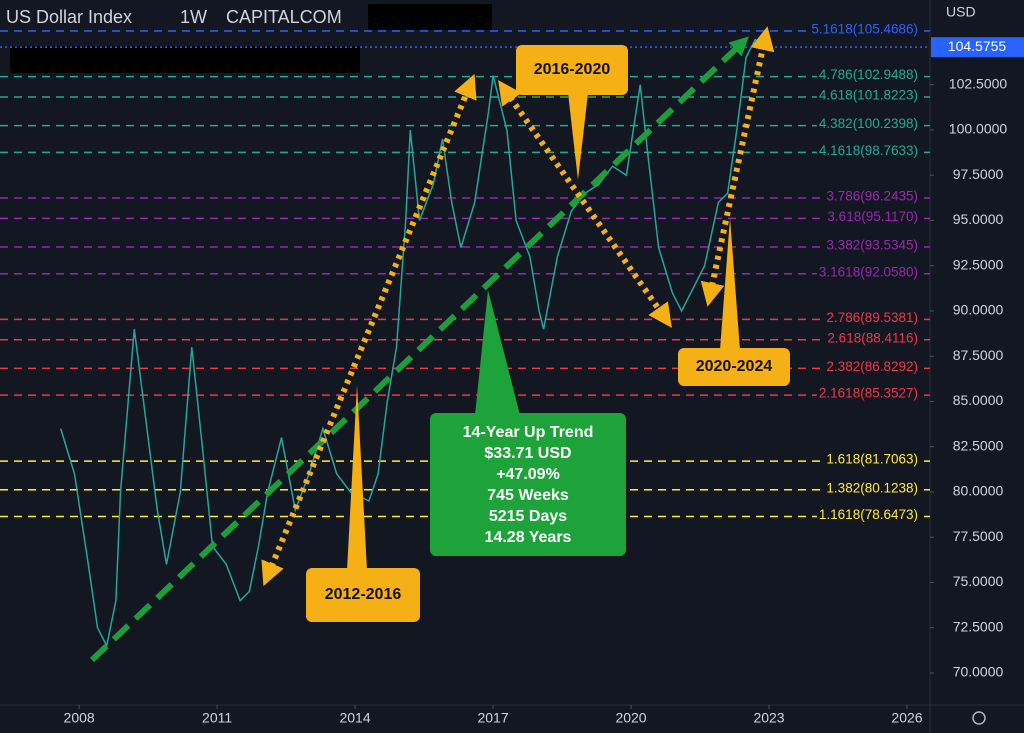 This screenshot has height=733, width=1024. I want to click on fib-label: 3.382(93.5345), so click(872, 245).